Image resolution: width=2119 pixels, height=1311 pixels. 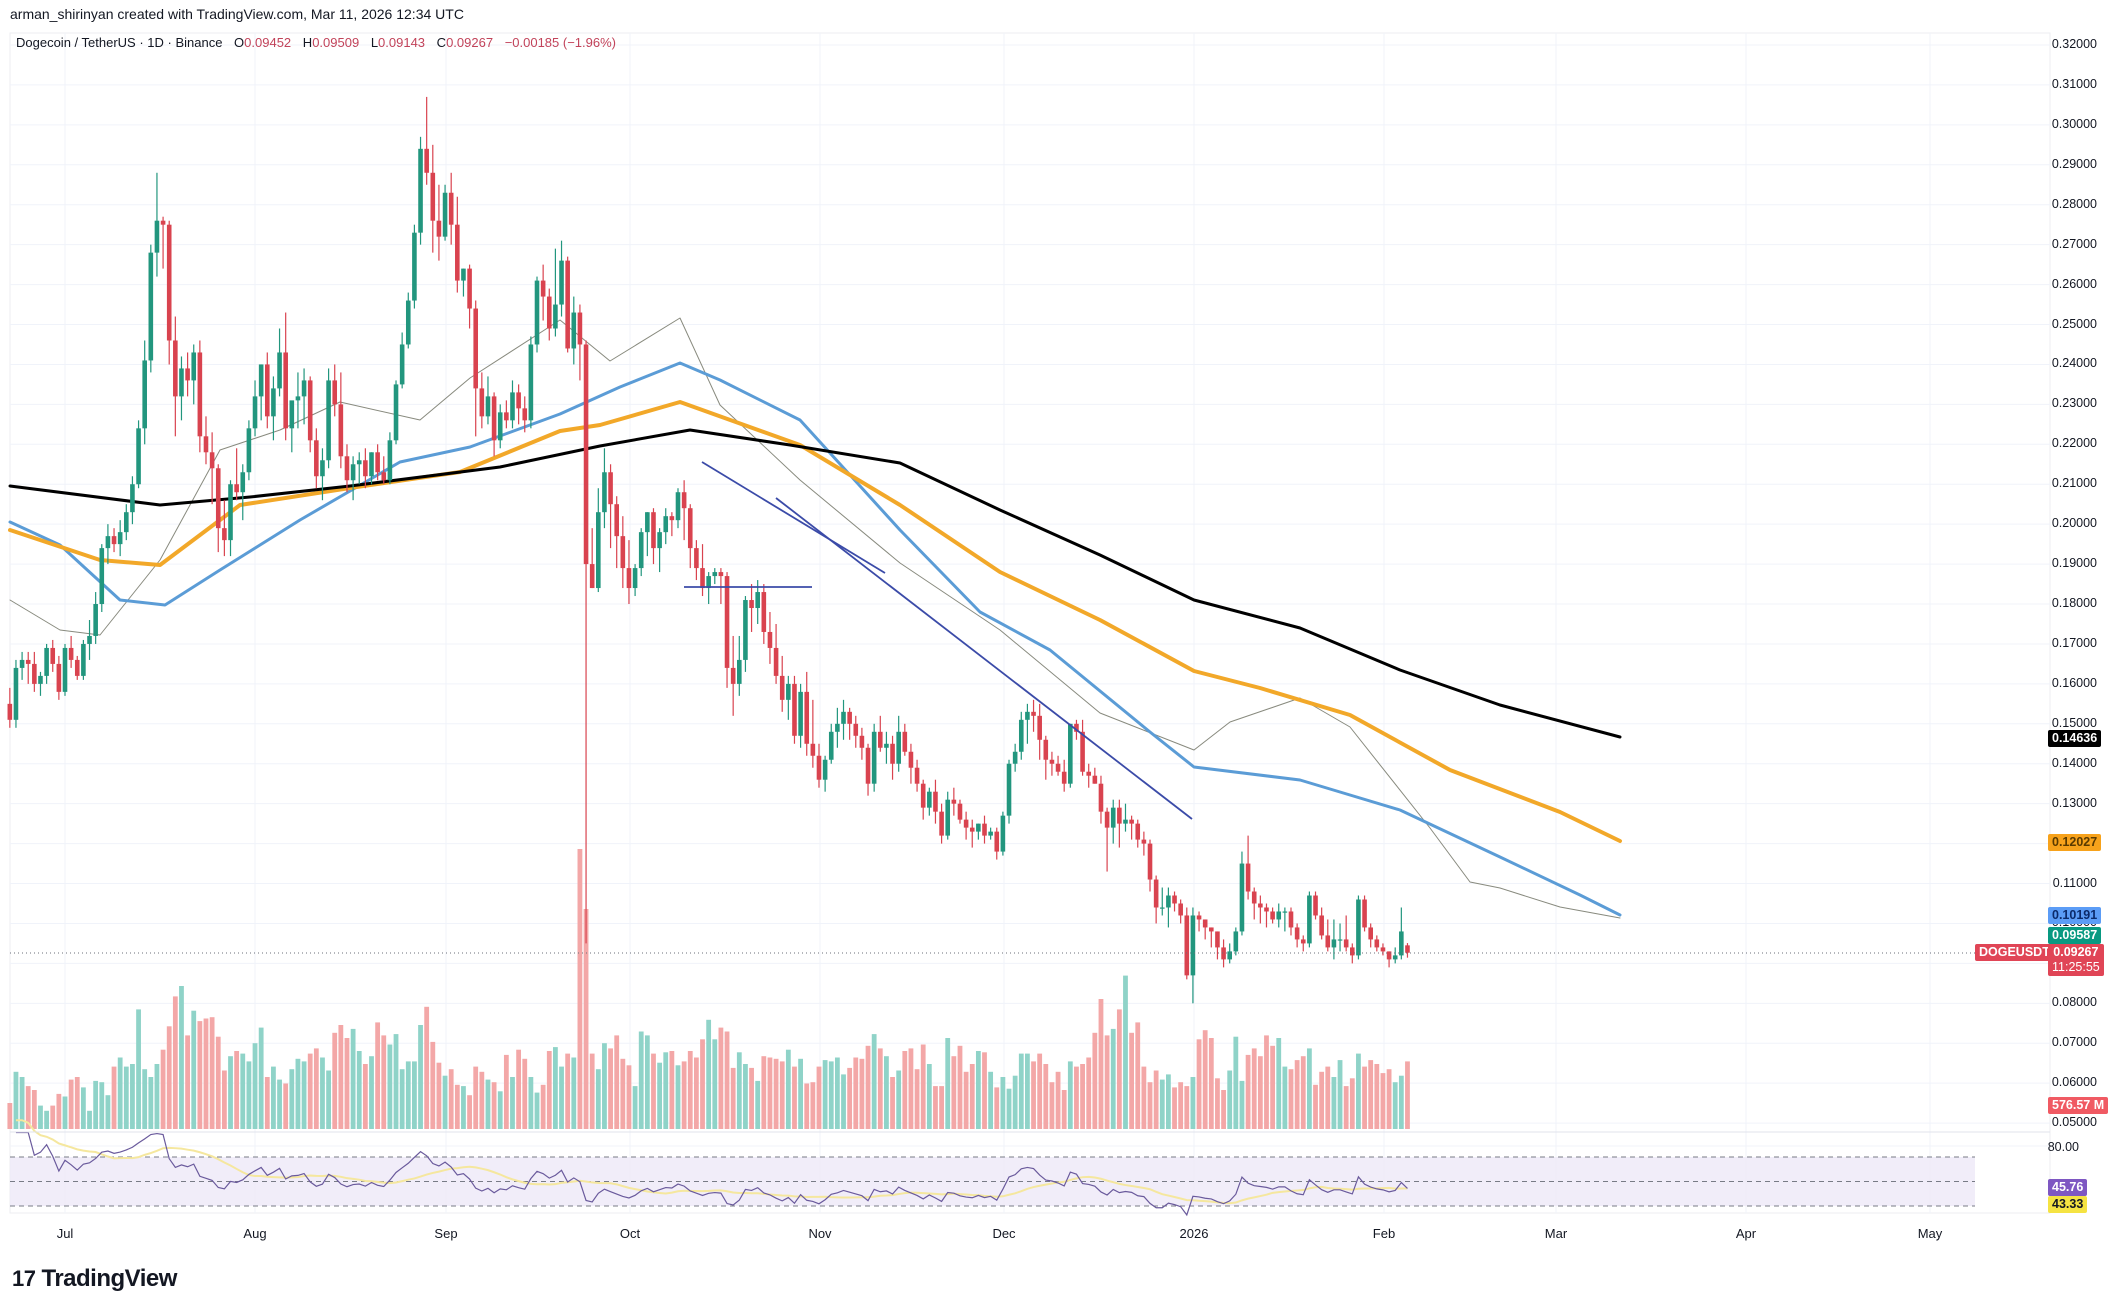 I want to click on ma20-price-tag: 0.09587, so click(x=2075, y=935).